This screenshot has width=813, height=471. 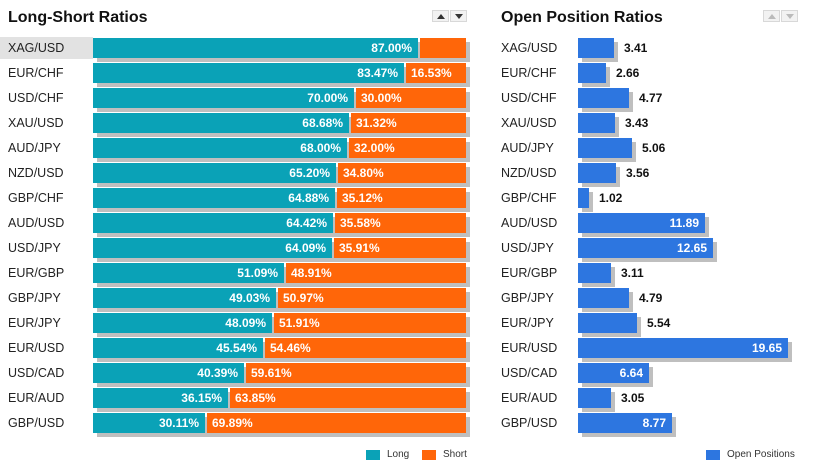 What do you see at coordinates (322, 123) in the screenshot?
I see `long-value-label: 68.68%` at bounding box center [322, 123].